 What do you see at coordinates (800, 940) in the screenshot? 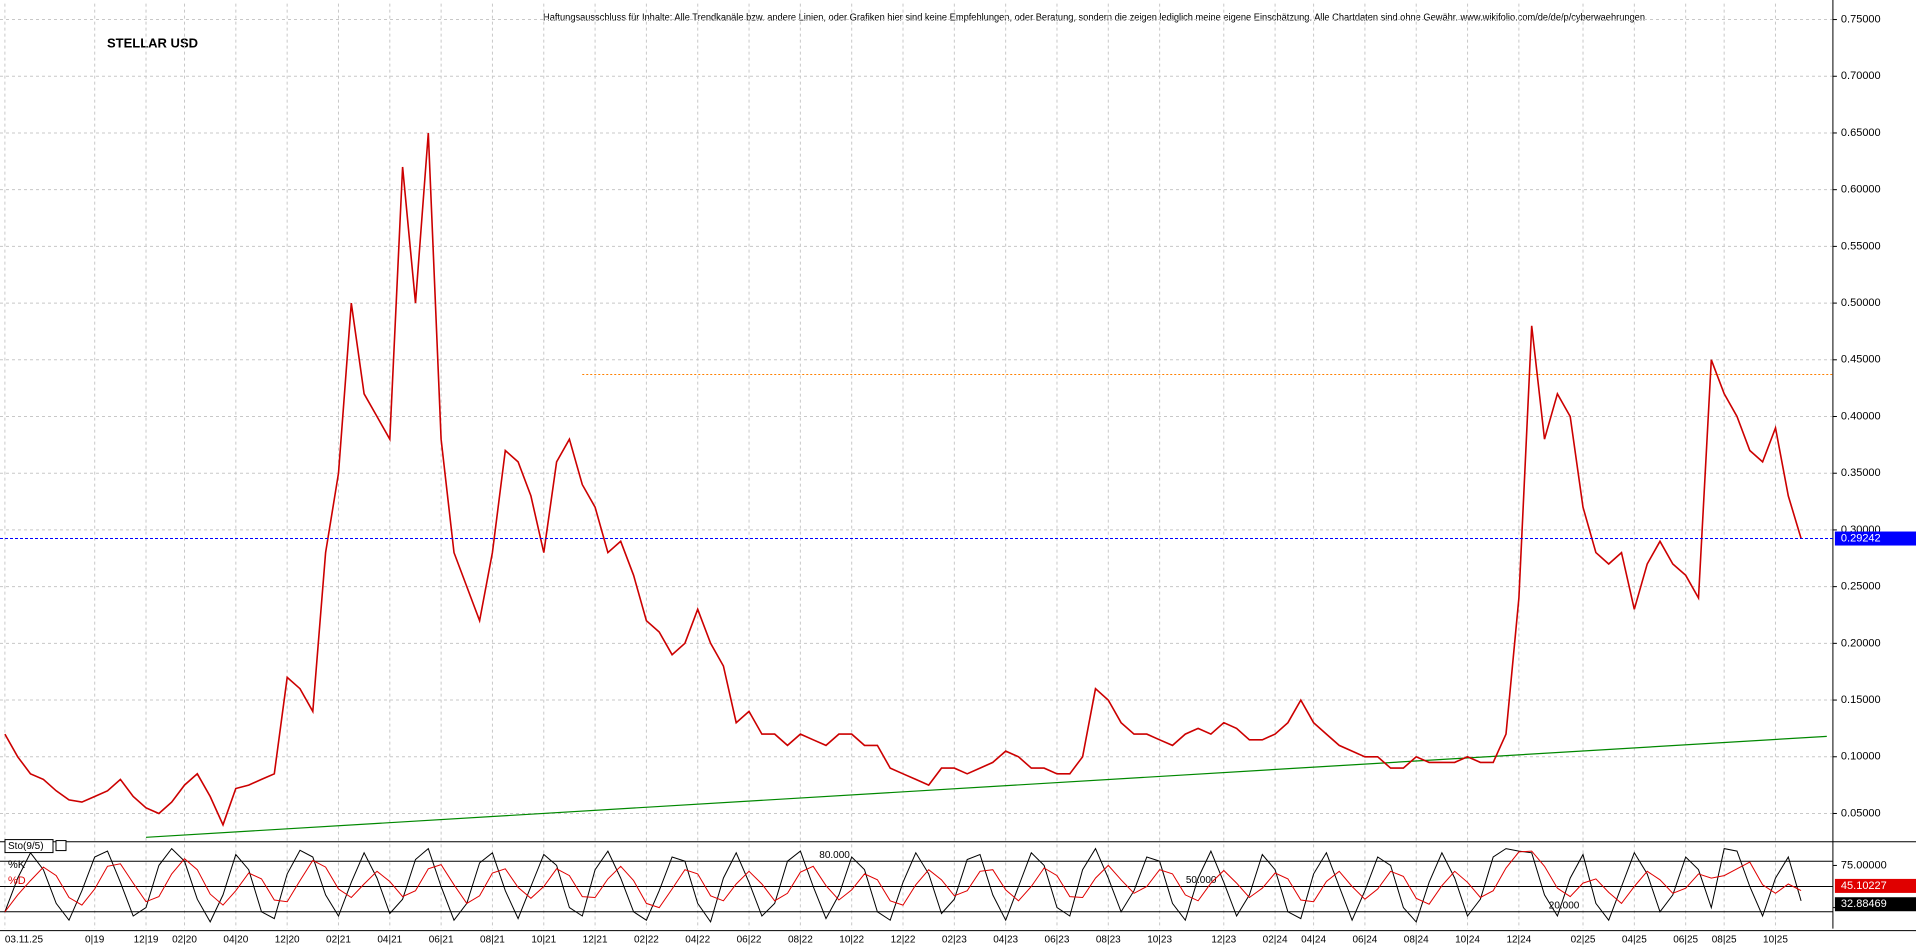
I see `x-tick-label: 08|22` at bounding box center [800, 940].